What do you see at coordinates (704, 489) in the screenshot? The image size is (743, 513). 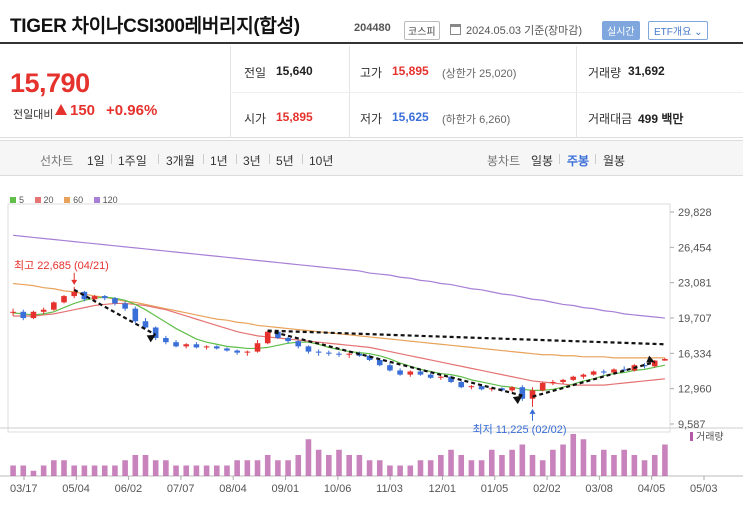 I see `x-tick-label: 05/03` at bounding box center [704, 489].